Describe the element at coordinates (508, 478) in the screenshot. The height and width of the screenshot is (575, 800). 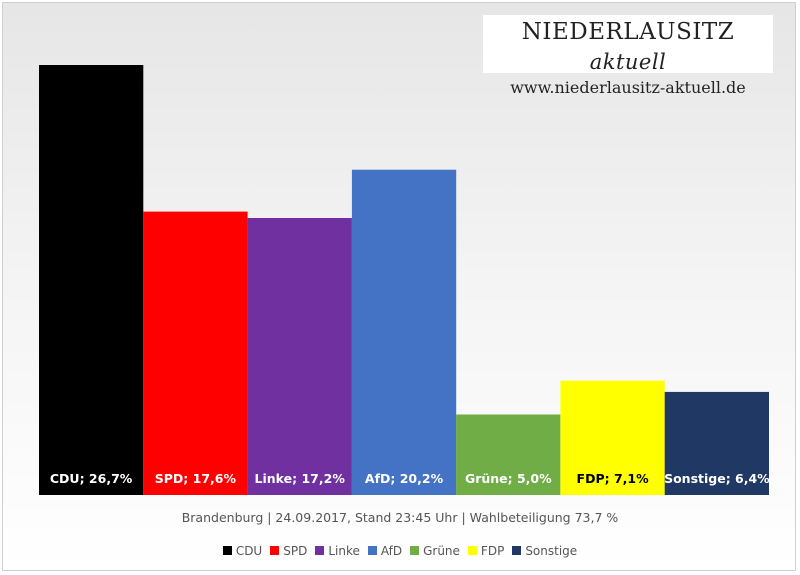
I see `data-label-gruene: Grüne; 5,0%` at that location.